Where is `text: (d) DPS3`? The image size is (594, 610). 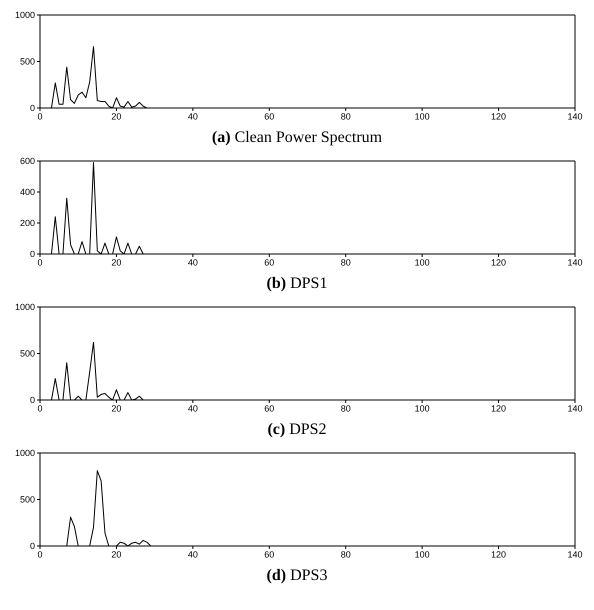 text: (d) DPS3 is located at coordinates (297, 576).